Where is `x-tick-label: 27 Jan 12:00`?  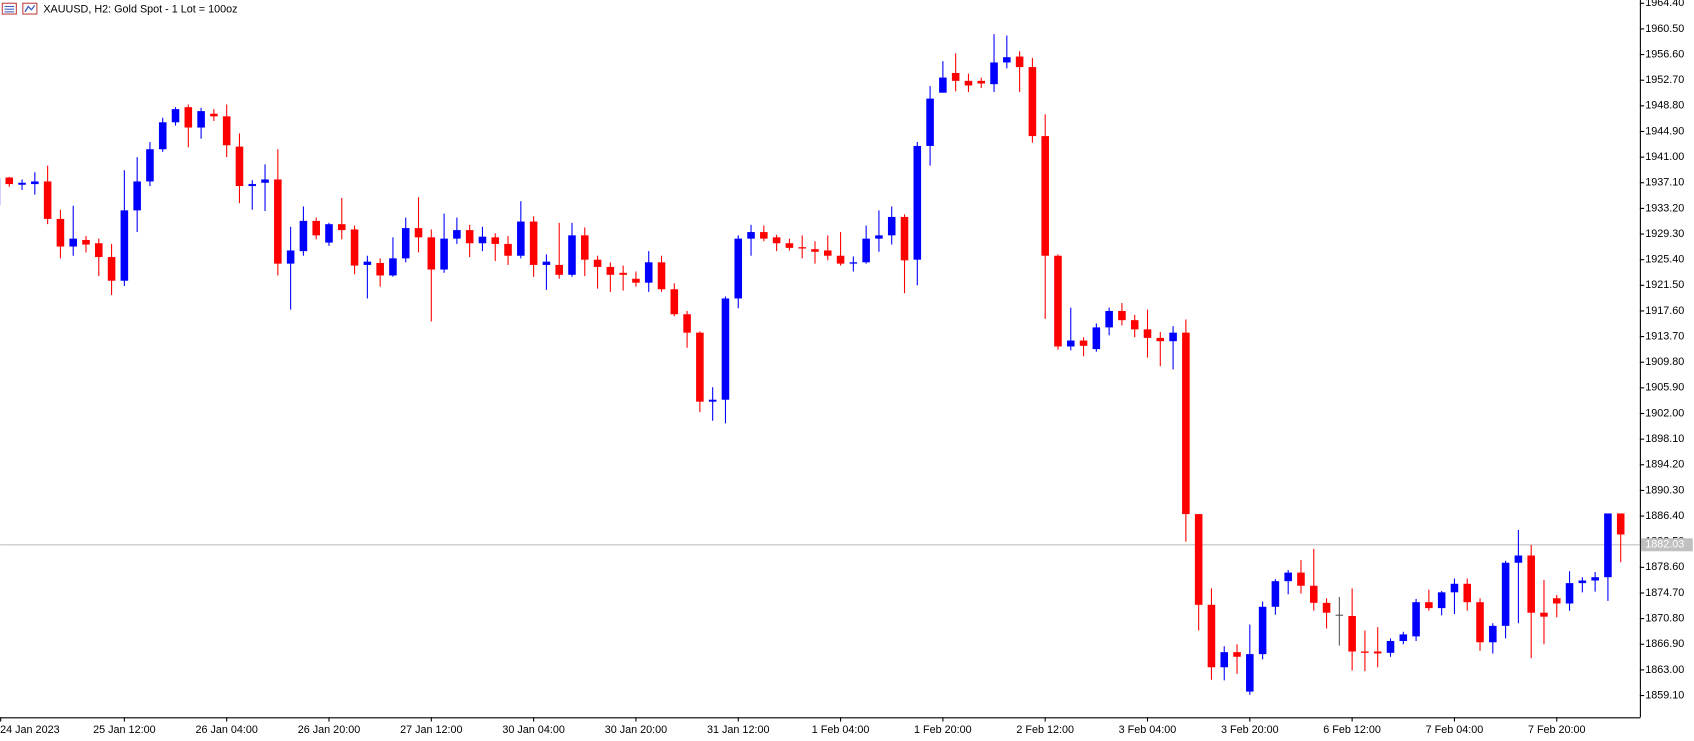 x-tick-label: 27 Jan 12:00 is located at coordinates (431, 730).